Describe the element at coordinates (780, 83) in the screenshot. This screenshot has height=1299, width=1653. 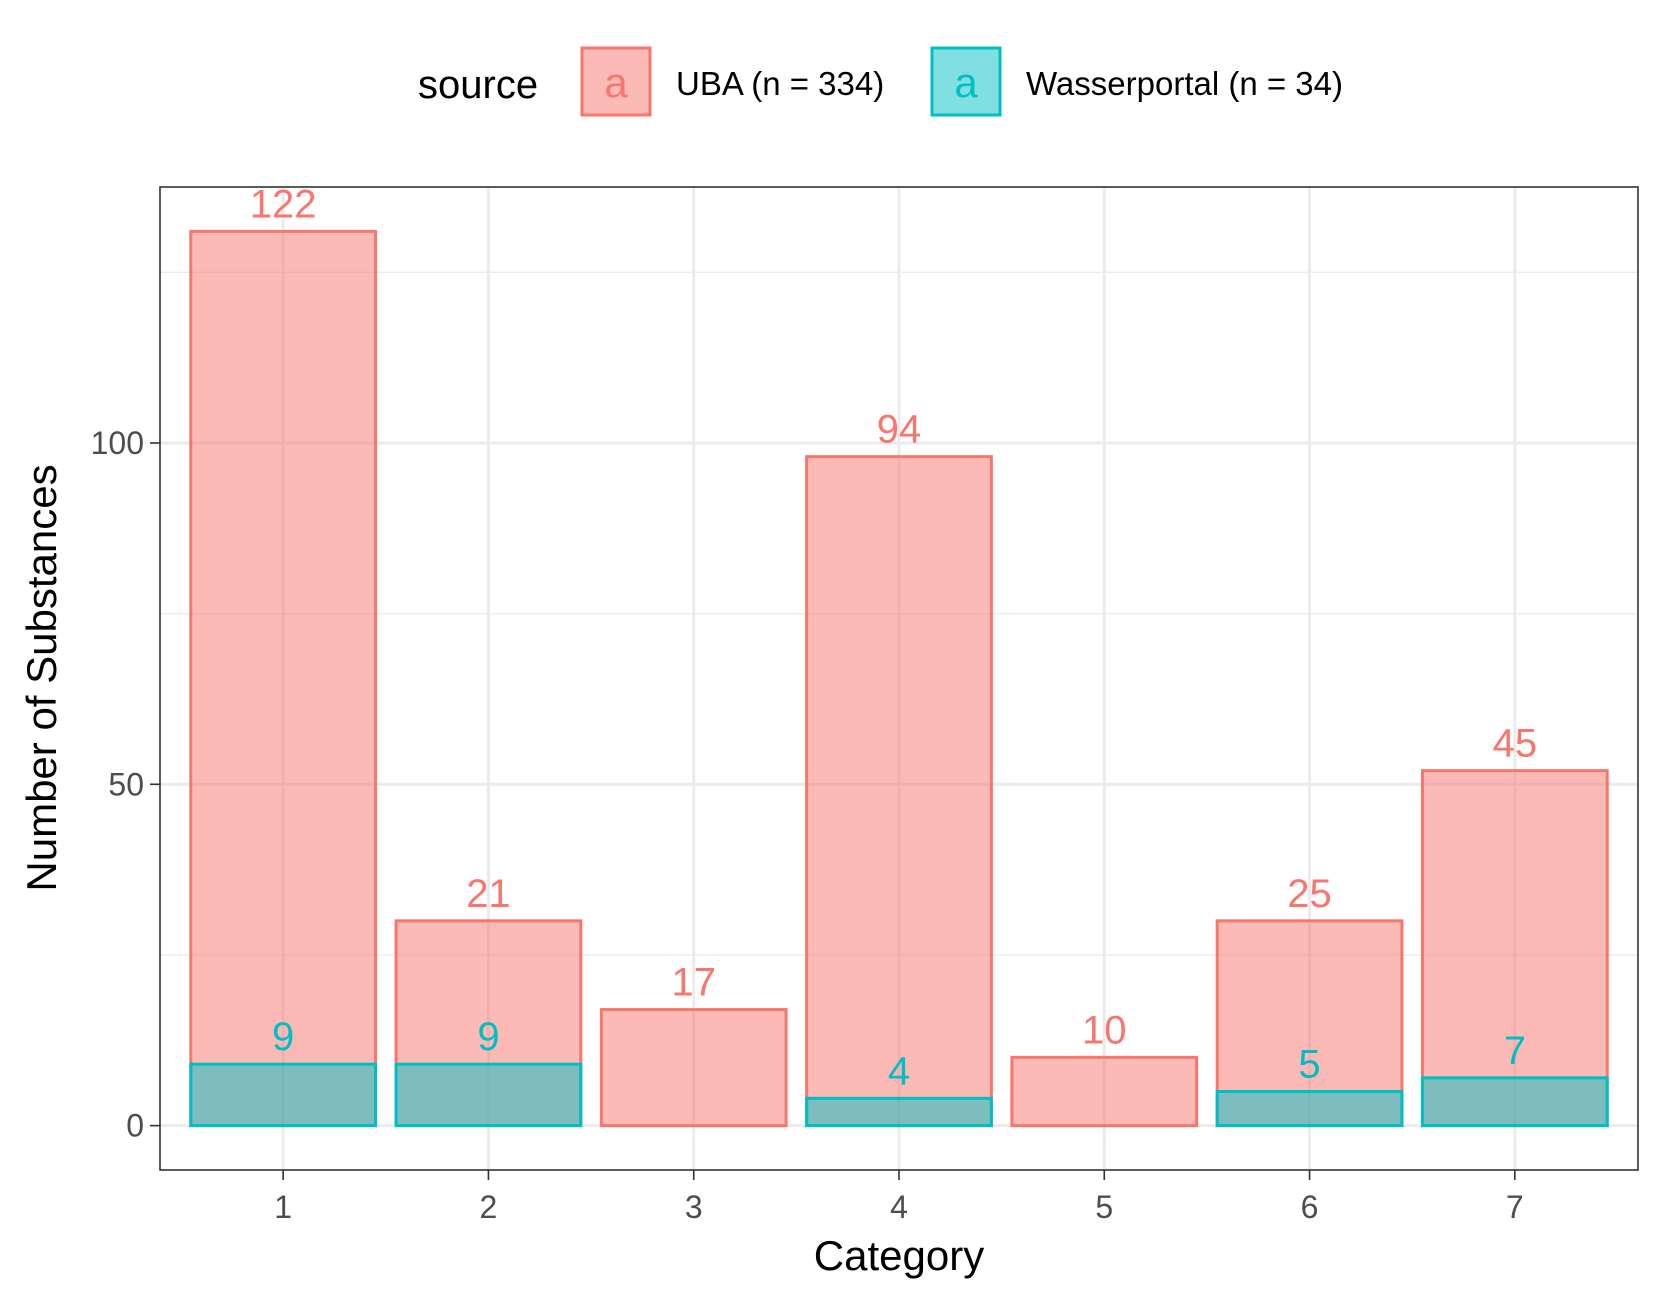
I see `legend-label-uba: UBA (n = 334)` at that location.